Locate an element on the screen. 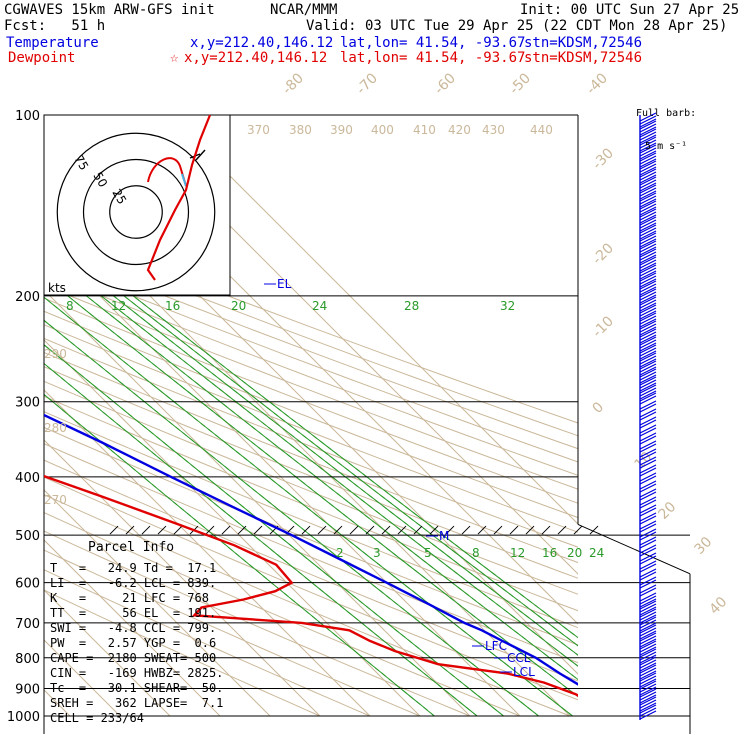 Image resolution: width=740 pixels, height=740 pixels. parcel-info-row: T = 24.9 Td = 17.1 is located at coordinates (133, 568).